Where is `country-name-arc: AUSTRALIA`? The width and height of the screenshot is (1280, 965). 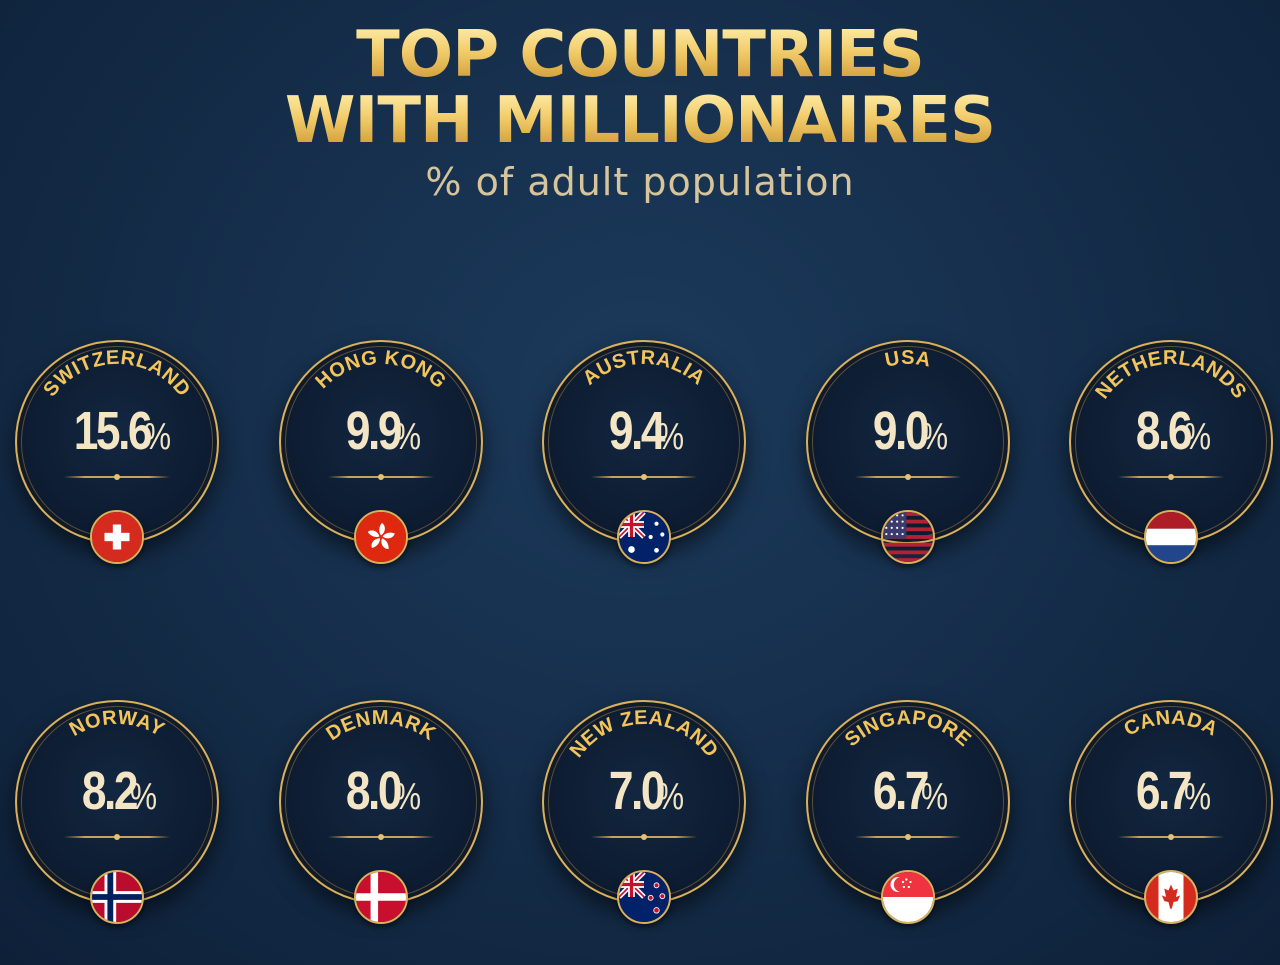 country-name-arc: AUSTRALIA is located at coordinates (644, 368).